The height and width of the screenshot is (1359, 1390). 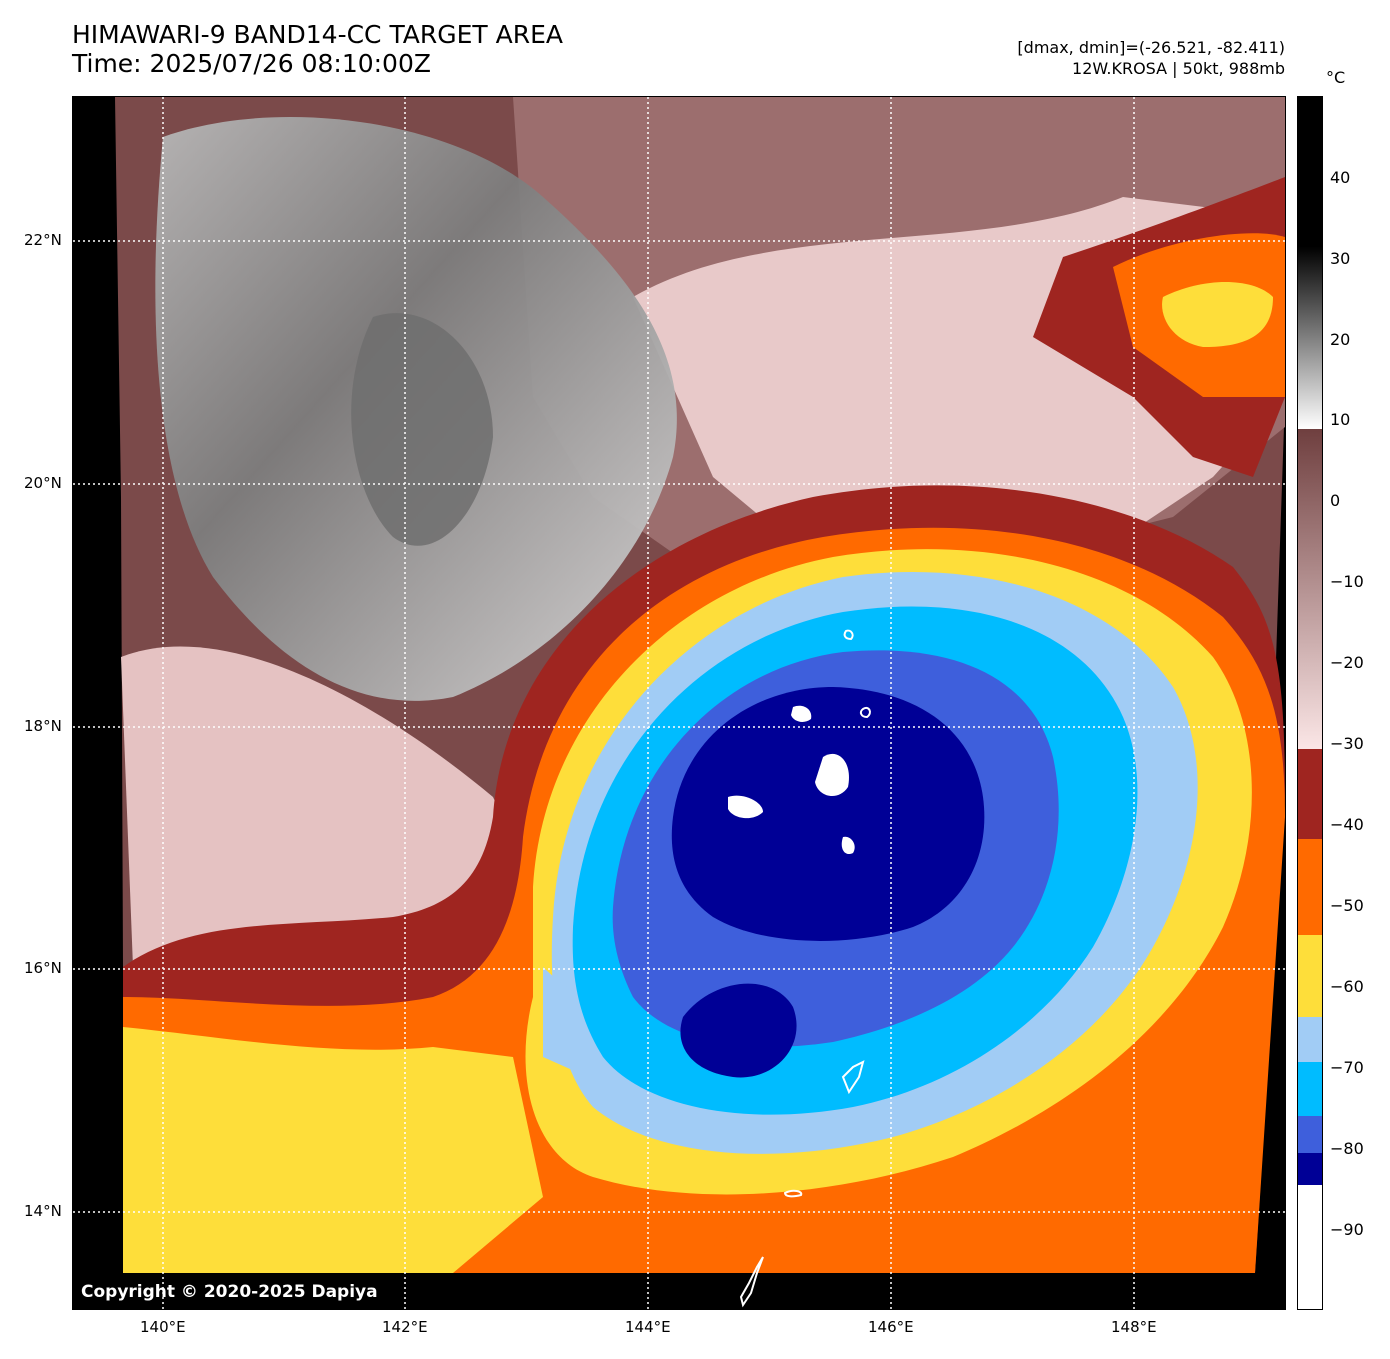 What do you see at coordinates (1340, 419) in the screenshot?
I see `colorbar-tick-10: 10` at bounding box center [1340, 419].